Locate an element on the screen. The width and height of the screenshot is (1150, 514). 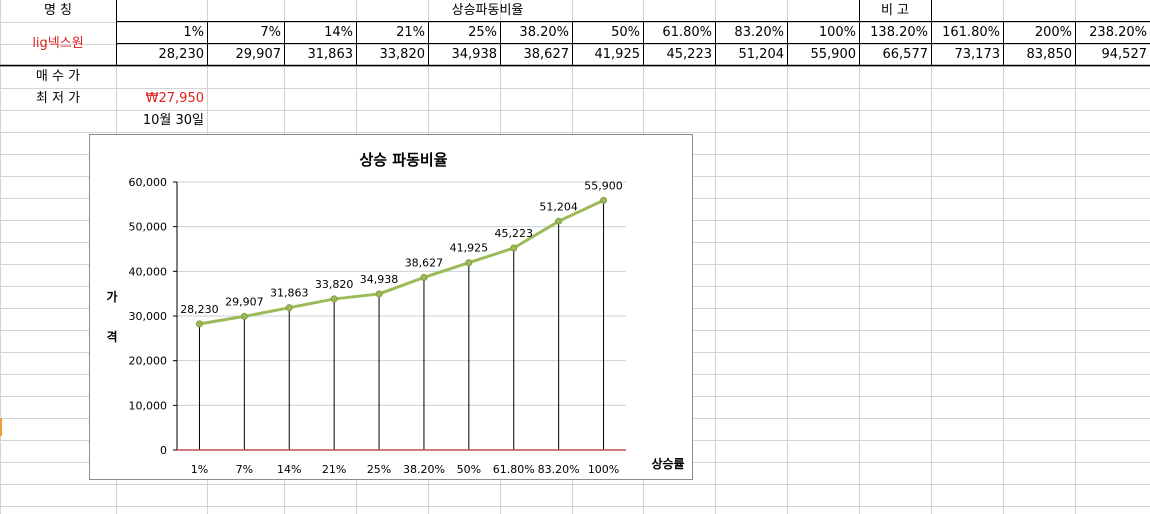
price-cell: 38,627 is located at coordinates (546, 54).